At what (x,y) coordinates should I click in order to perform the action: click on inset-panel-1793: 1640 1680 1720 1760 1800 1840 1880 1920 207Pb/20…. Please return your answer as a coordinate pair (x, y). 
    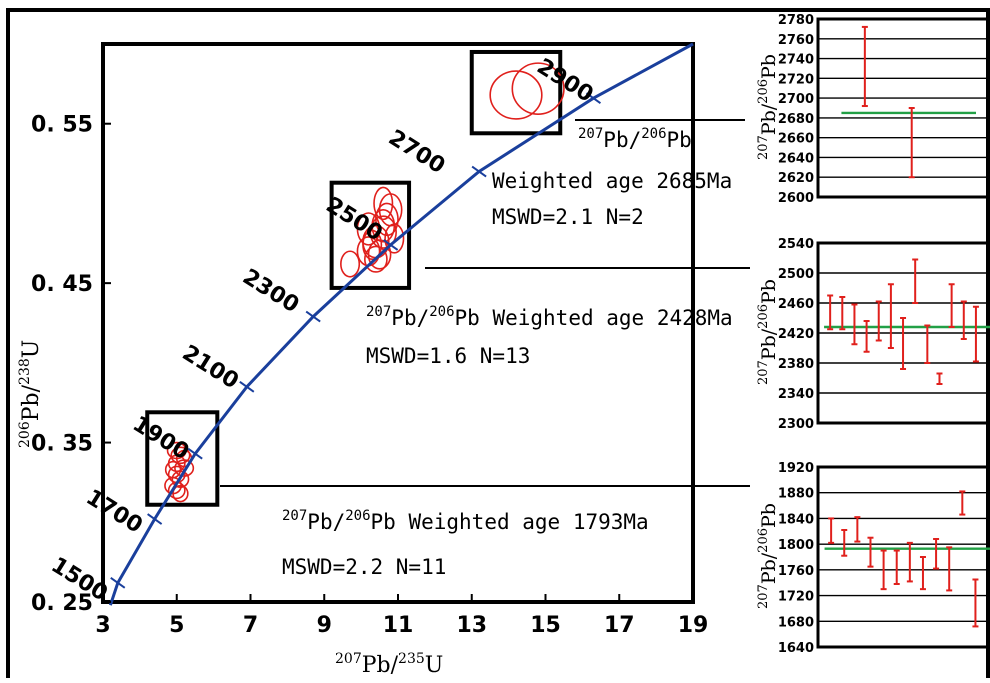
    Looking at the image, I should click on (873, 558).